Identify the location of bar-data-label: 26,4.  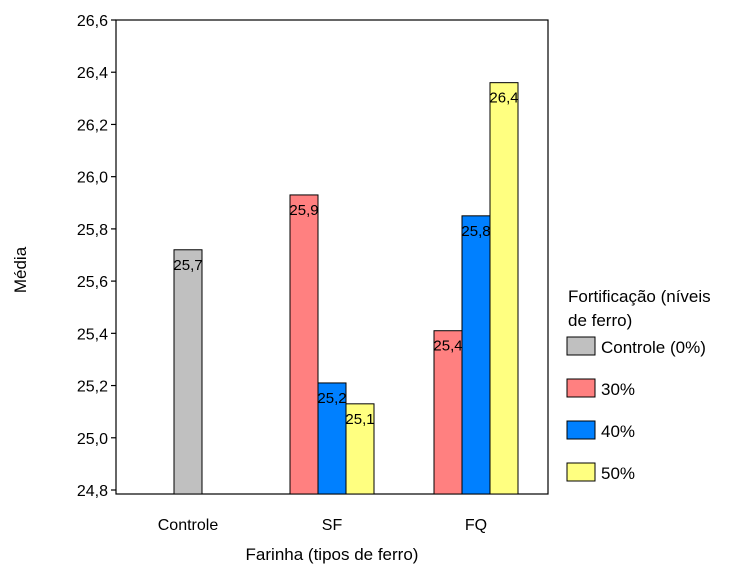
(503, 98).